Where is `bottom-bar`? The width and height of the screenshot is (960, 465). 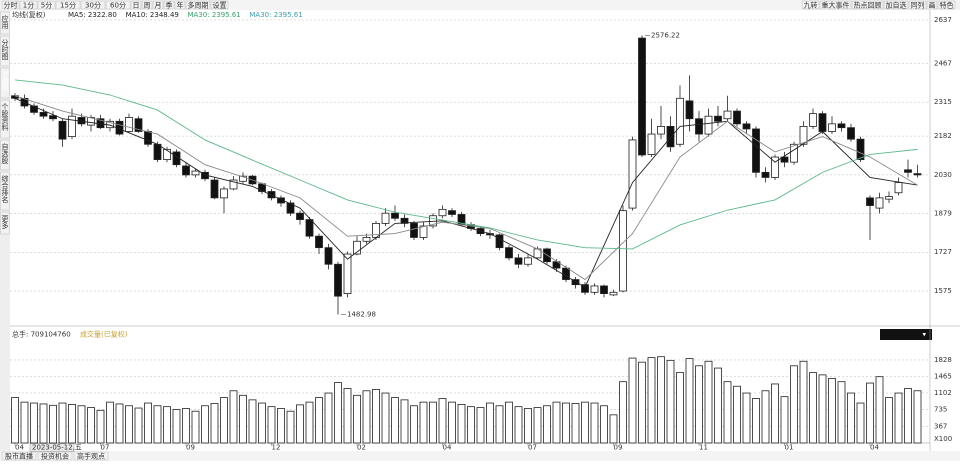
bottom-bar is located at coordinates (480, 456).